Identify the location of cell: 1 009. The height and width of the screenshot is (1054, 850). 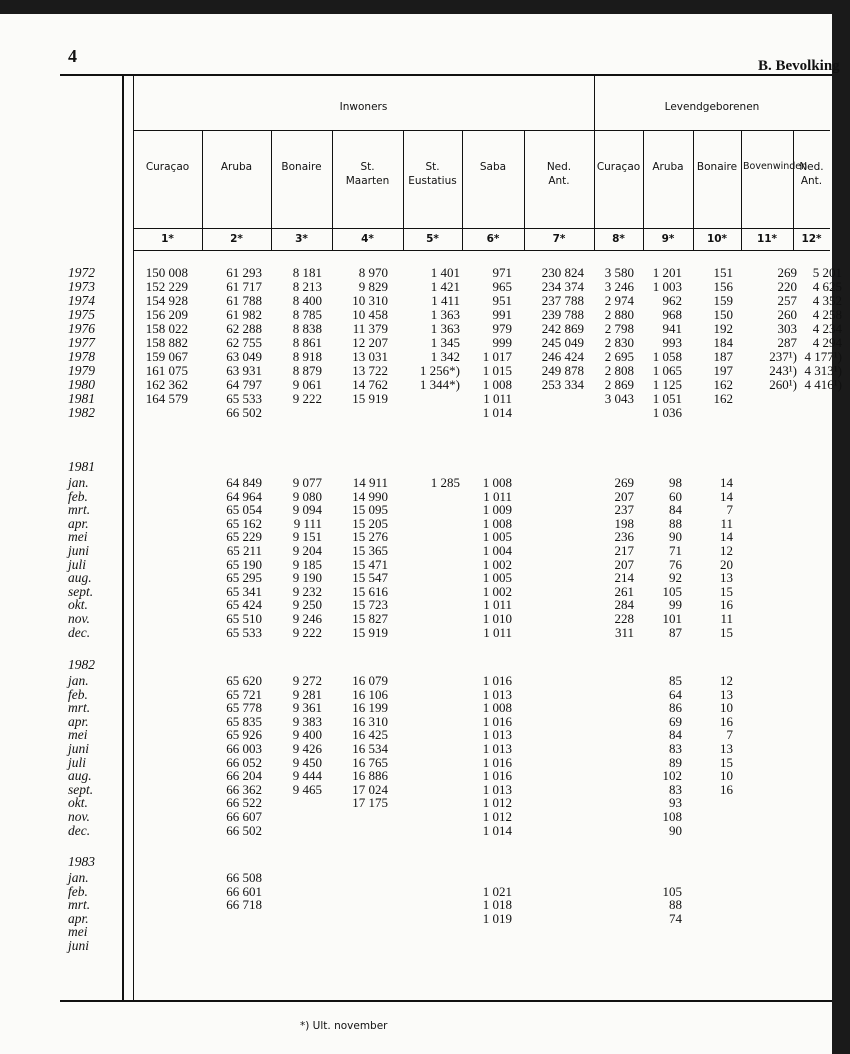
(497, 510).